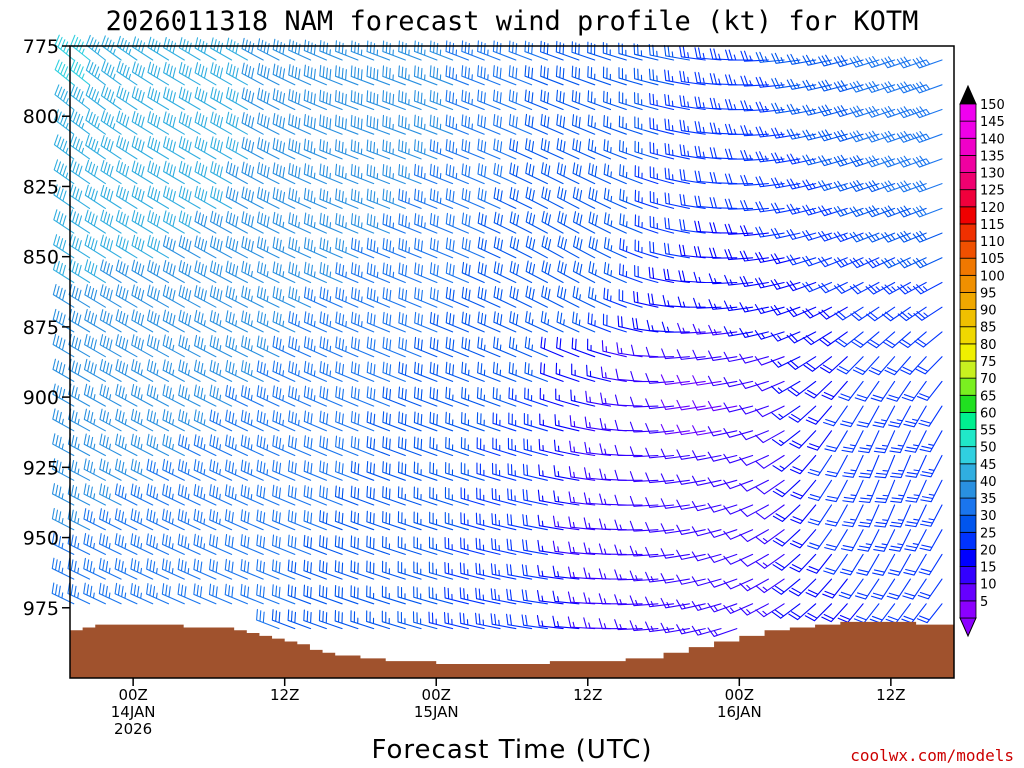 The height and width of the screenshot is (768, 1024). Describe the element at coordinates (992, 225) in the screenshot. I see `colorbar-label: 115` at that location.